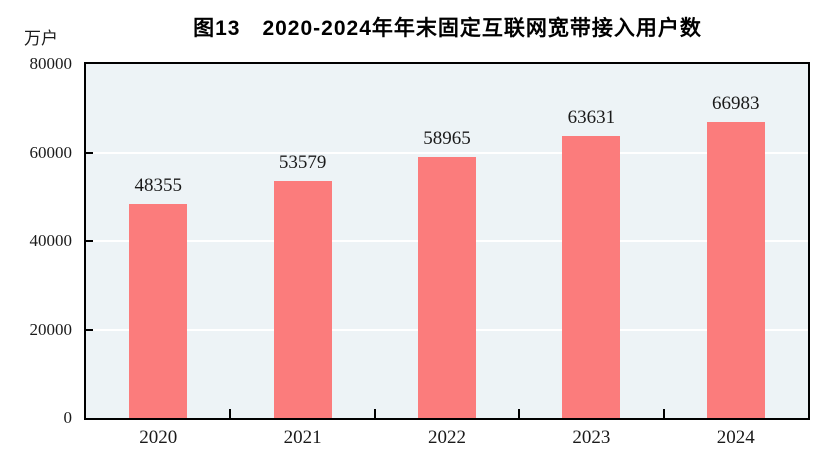  I want to click on x-axis-label-2024: 2024, so click(735, 437).